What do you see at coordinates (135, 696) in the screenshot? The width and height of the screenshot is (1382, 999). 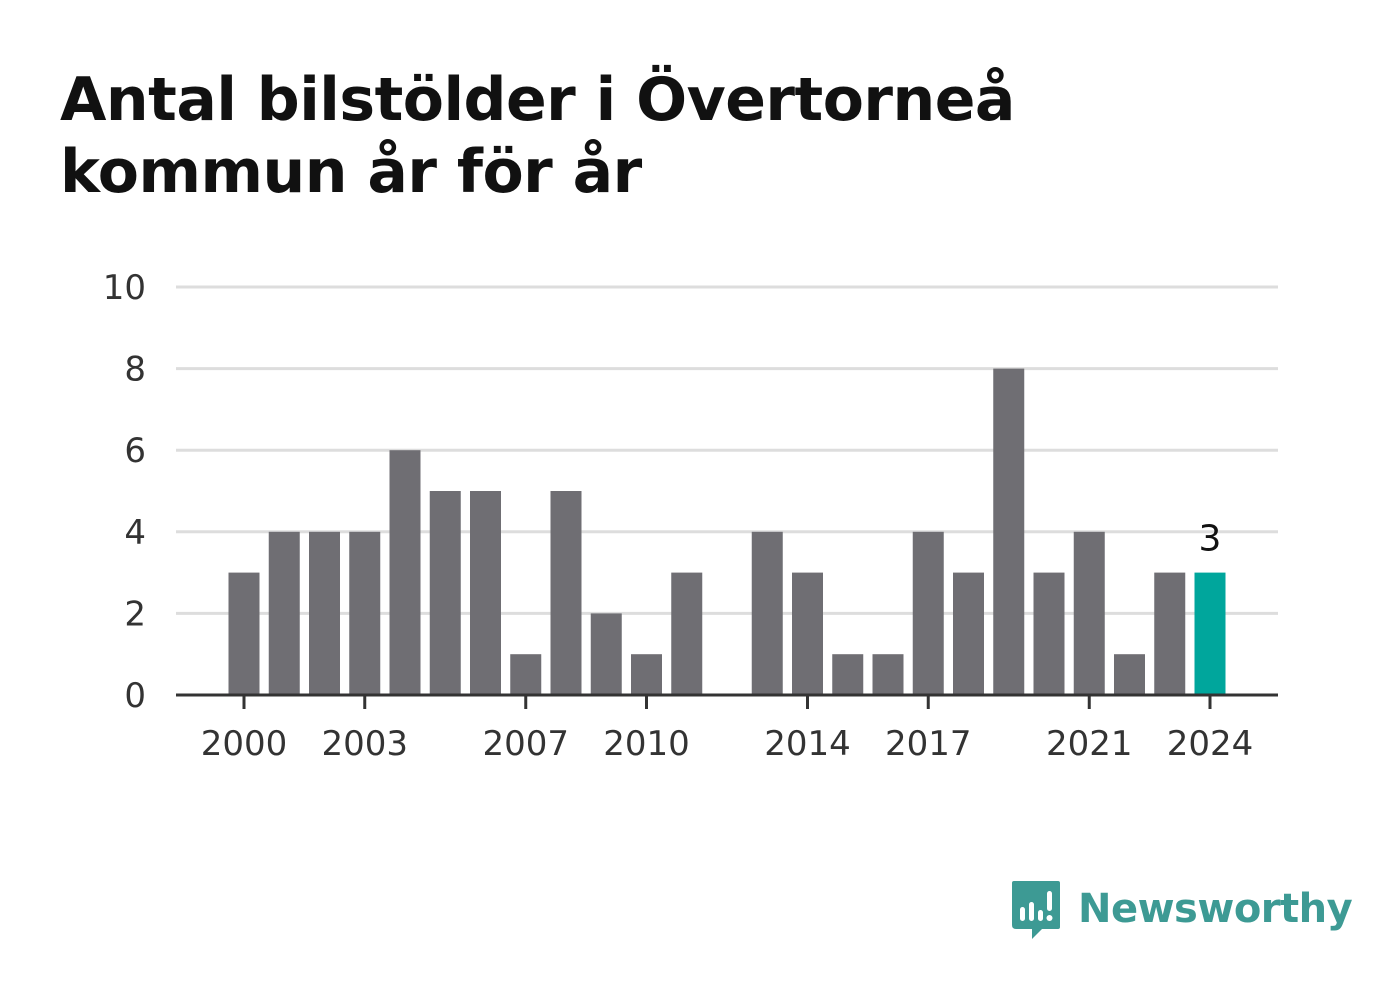 I see `y-tick-label: 0` at bounding box center [135, 696].